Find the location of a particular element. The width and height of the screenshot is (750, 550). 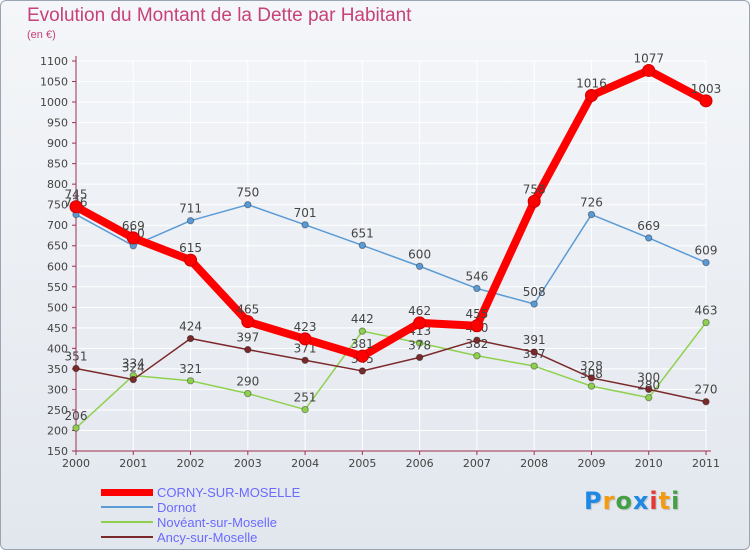

data-label: 758 is located at coordinates (534, 189).